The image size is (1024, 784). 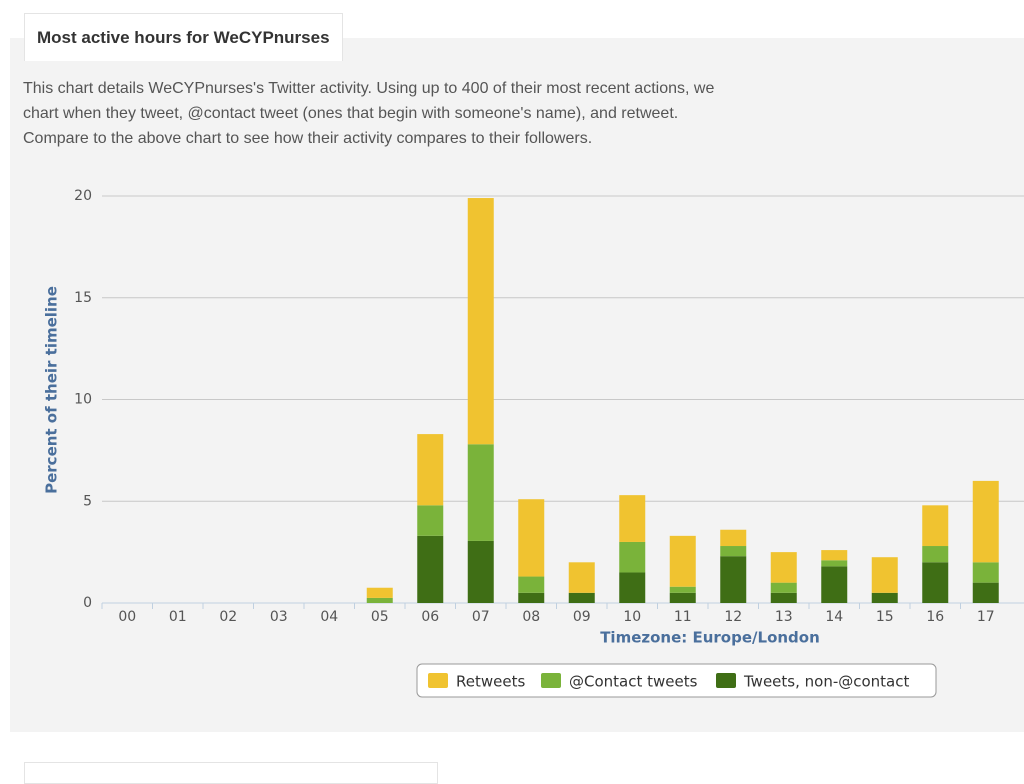 I want to click on y-tick-label: 20, so click(x=83, y=196).